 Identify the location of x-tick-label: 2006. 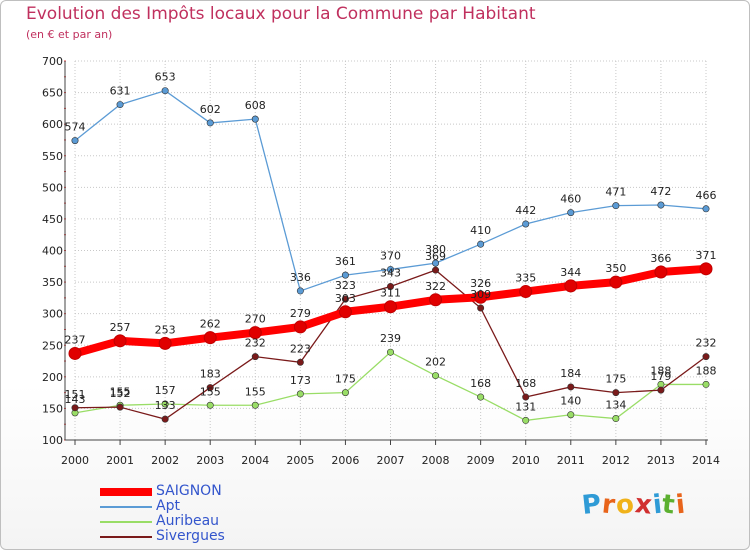
(345, 460).